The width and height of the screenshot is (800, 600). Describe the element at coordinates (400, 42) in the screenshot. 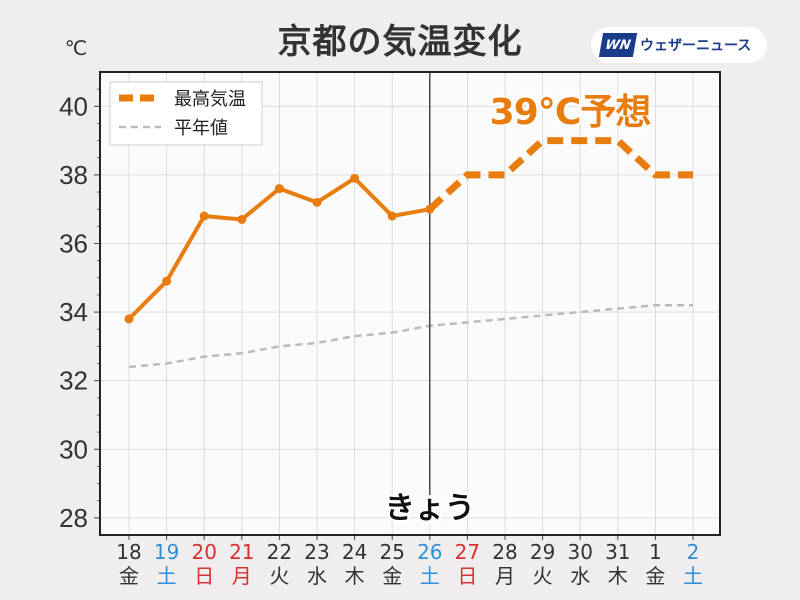

I see `chart-title: 京都の気温変化` at that location.